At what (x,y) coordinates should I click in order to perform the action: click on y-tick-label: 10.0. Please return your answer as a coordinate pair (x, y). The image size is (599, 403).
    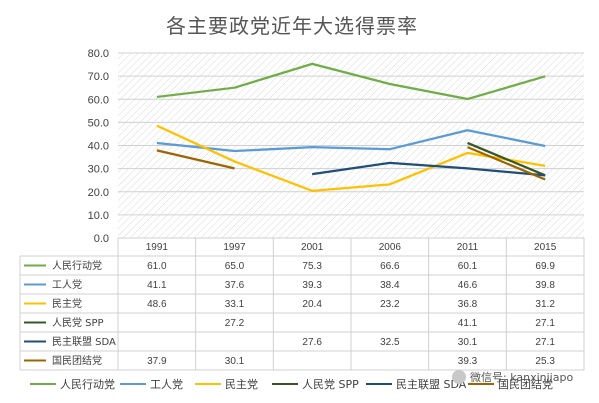
    Looking at the image, I should click on (98, 216).